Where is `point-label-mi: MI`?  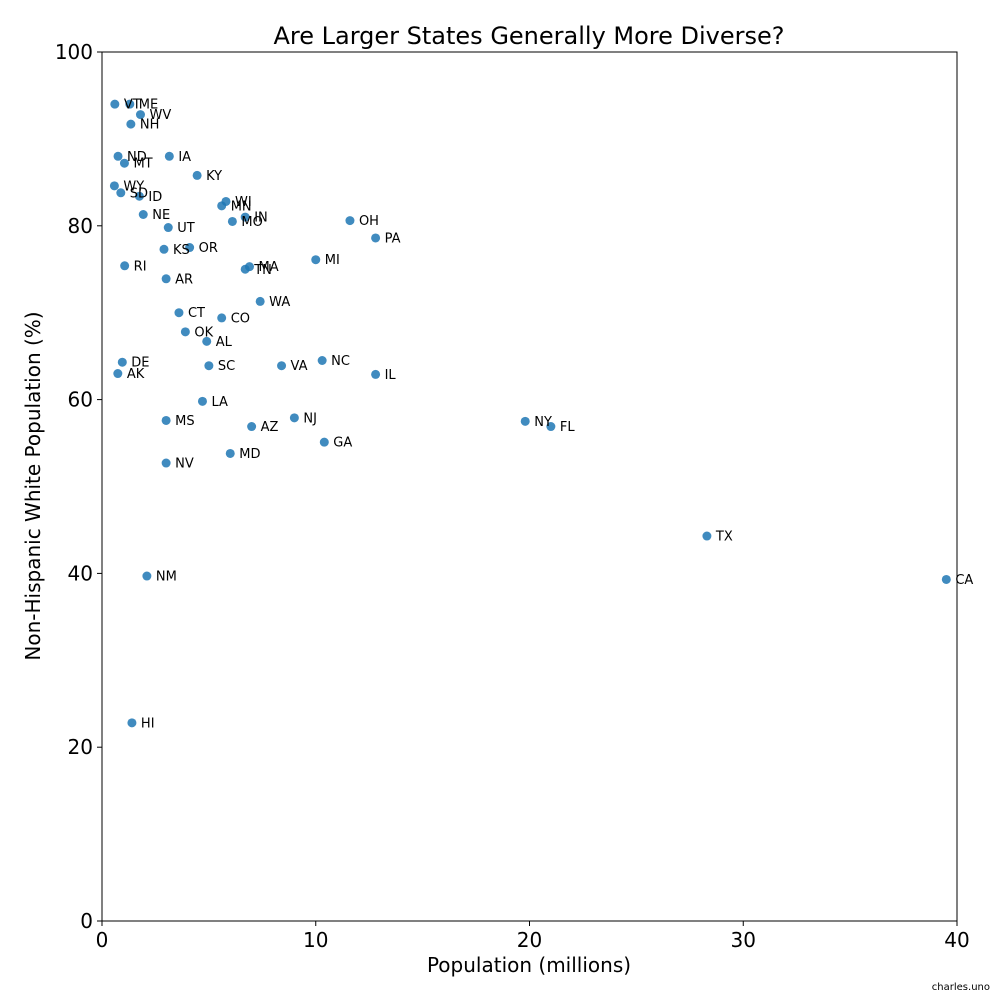 point-label-mi: MI is located at coordinates (332, 260).